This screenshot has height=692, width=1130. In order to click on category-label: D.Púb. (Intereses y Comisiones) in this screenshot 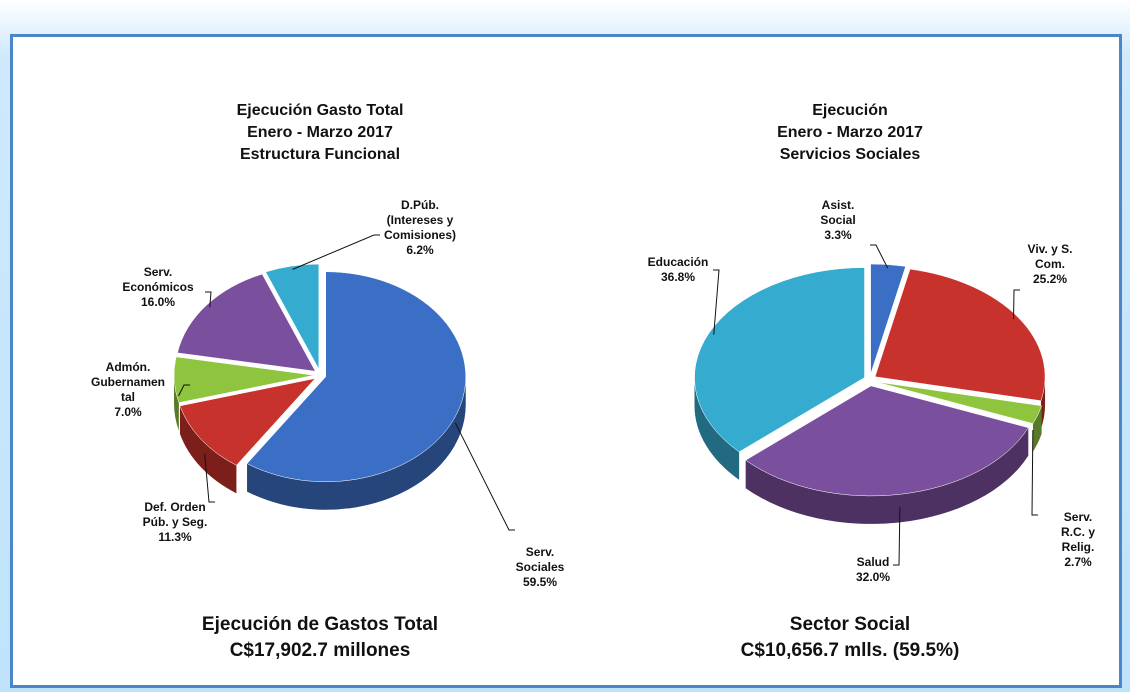, I will do `click(420, 220)`.